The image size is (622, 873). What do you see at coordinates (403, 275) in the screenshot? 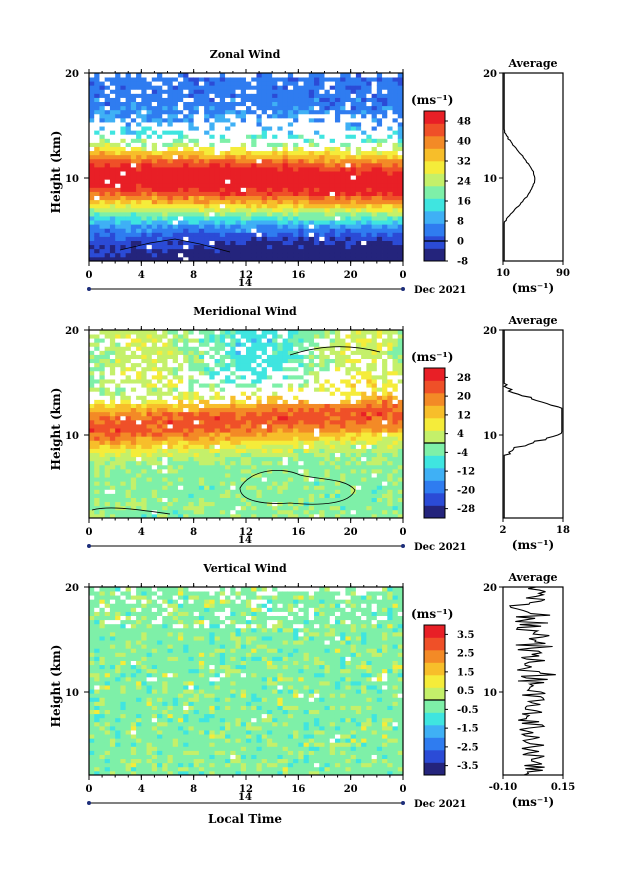
I see `x-tick-label: 0` at bounding box center [403, 275].